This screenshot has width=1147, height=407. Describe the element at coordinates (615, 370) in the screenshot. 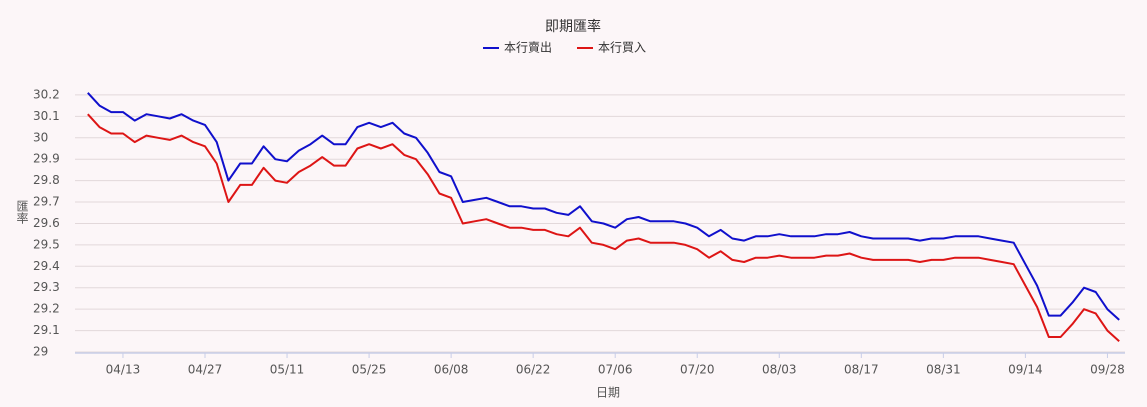

I see `x-tick-label: 07/06` at that location.